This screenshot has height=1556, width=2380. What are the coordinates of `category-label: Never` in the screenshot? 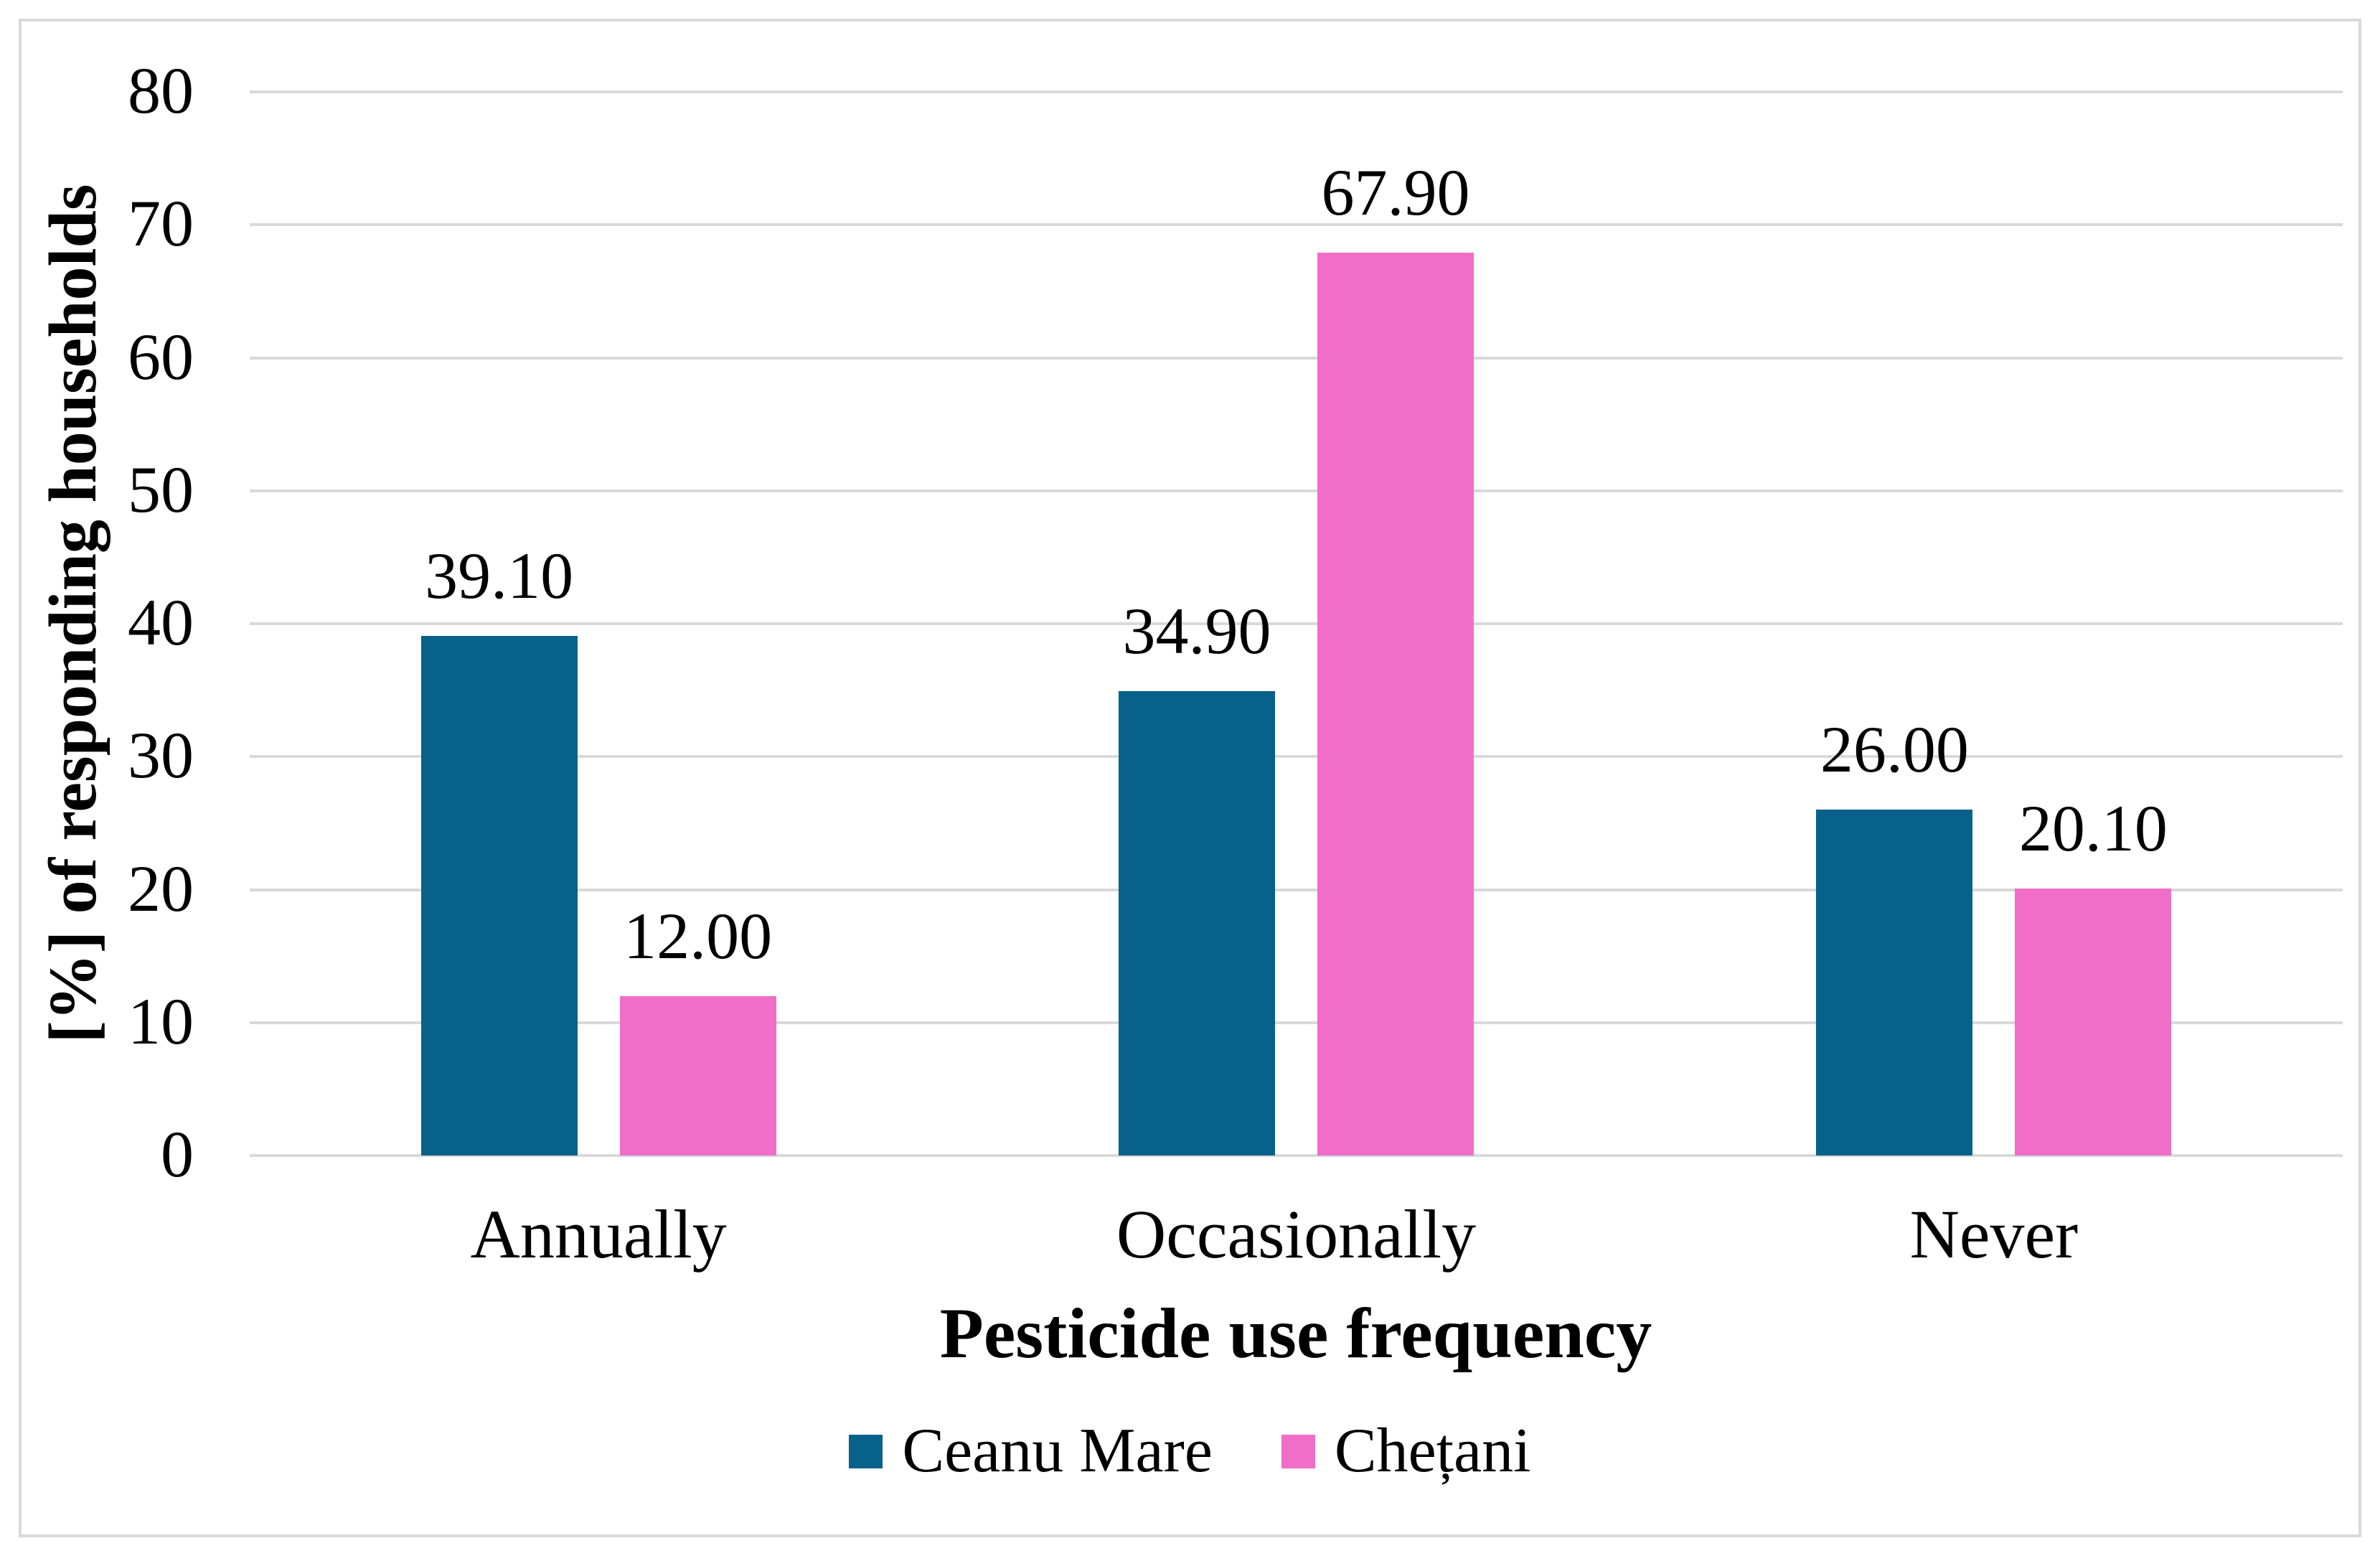 It's located at (1994, 1234).